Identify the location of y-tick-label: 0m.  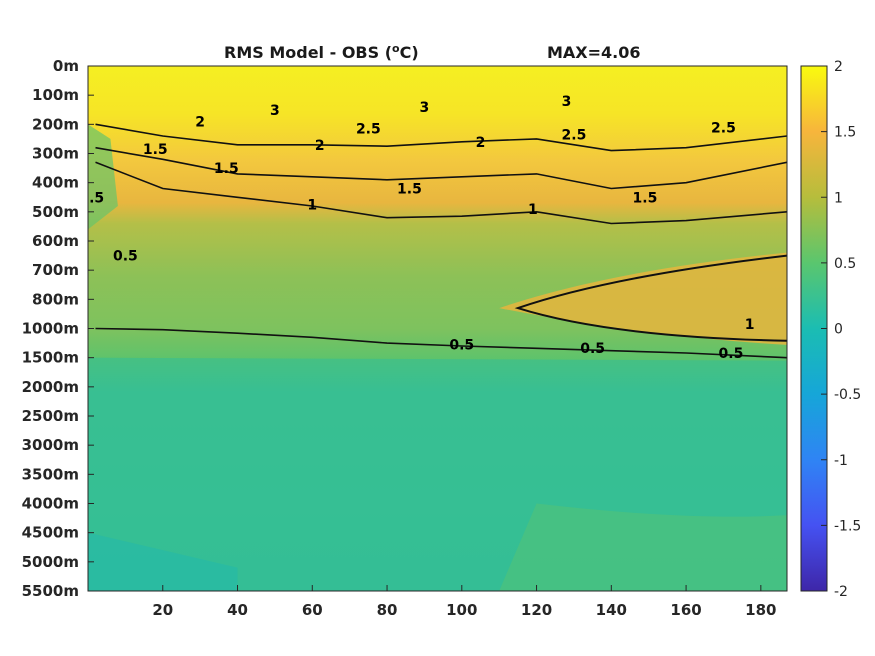
(66, 66).